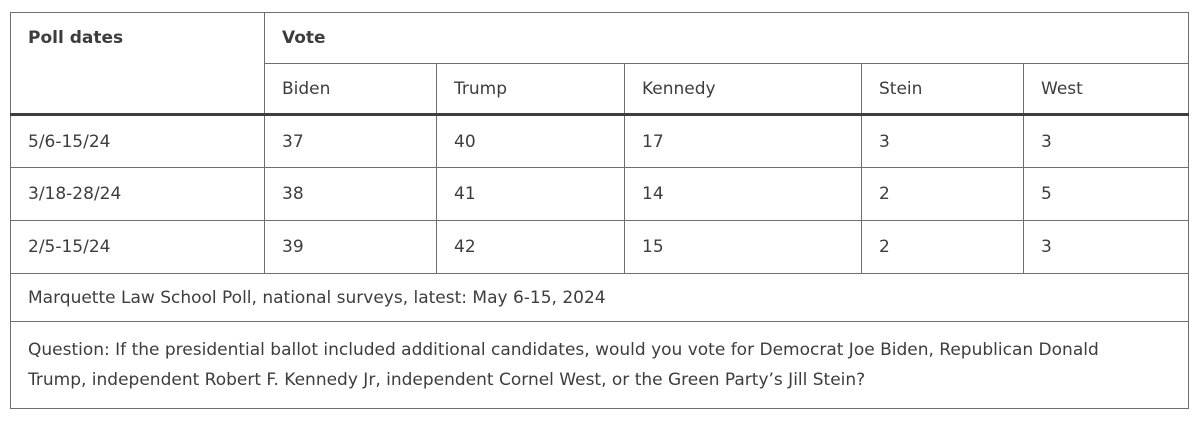  I want to click on value-cell-stein: 3, so click(942, 140).